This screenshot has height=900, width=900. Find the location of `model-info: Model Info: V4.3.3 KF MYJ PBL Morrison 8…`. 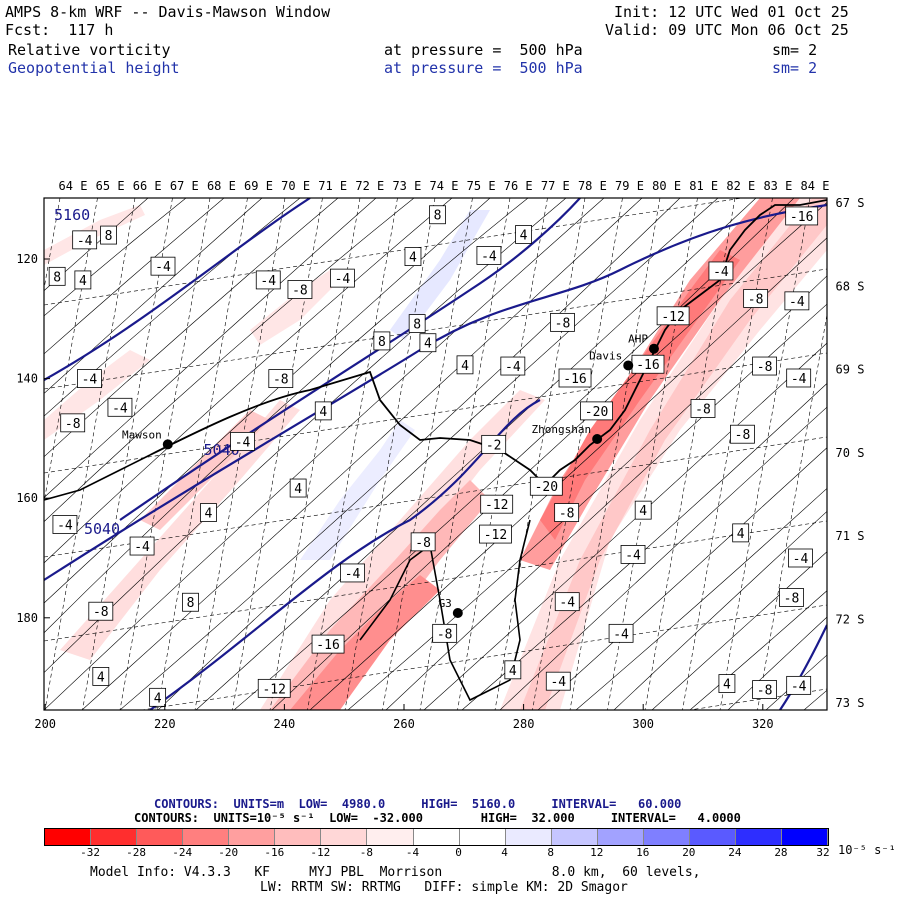

model-info: Model Info: V4.3.3 KF MYJ PBL Morrison 8… is located at coordinates (395, 872).